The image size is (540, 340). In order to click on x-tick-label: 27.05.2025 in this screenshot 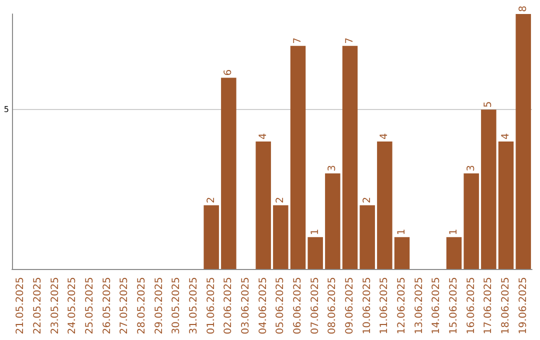, I will do `click(124, 305)`.